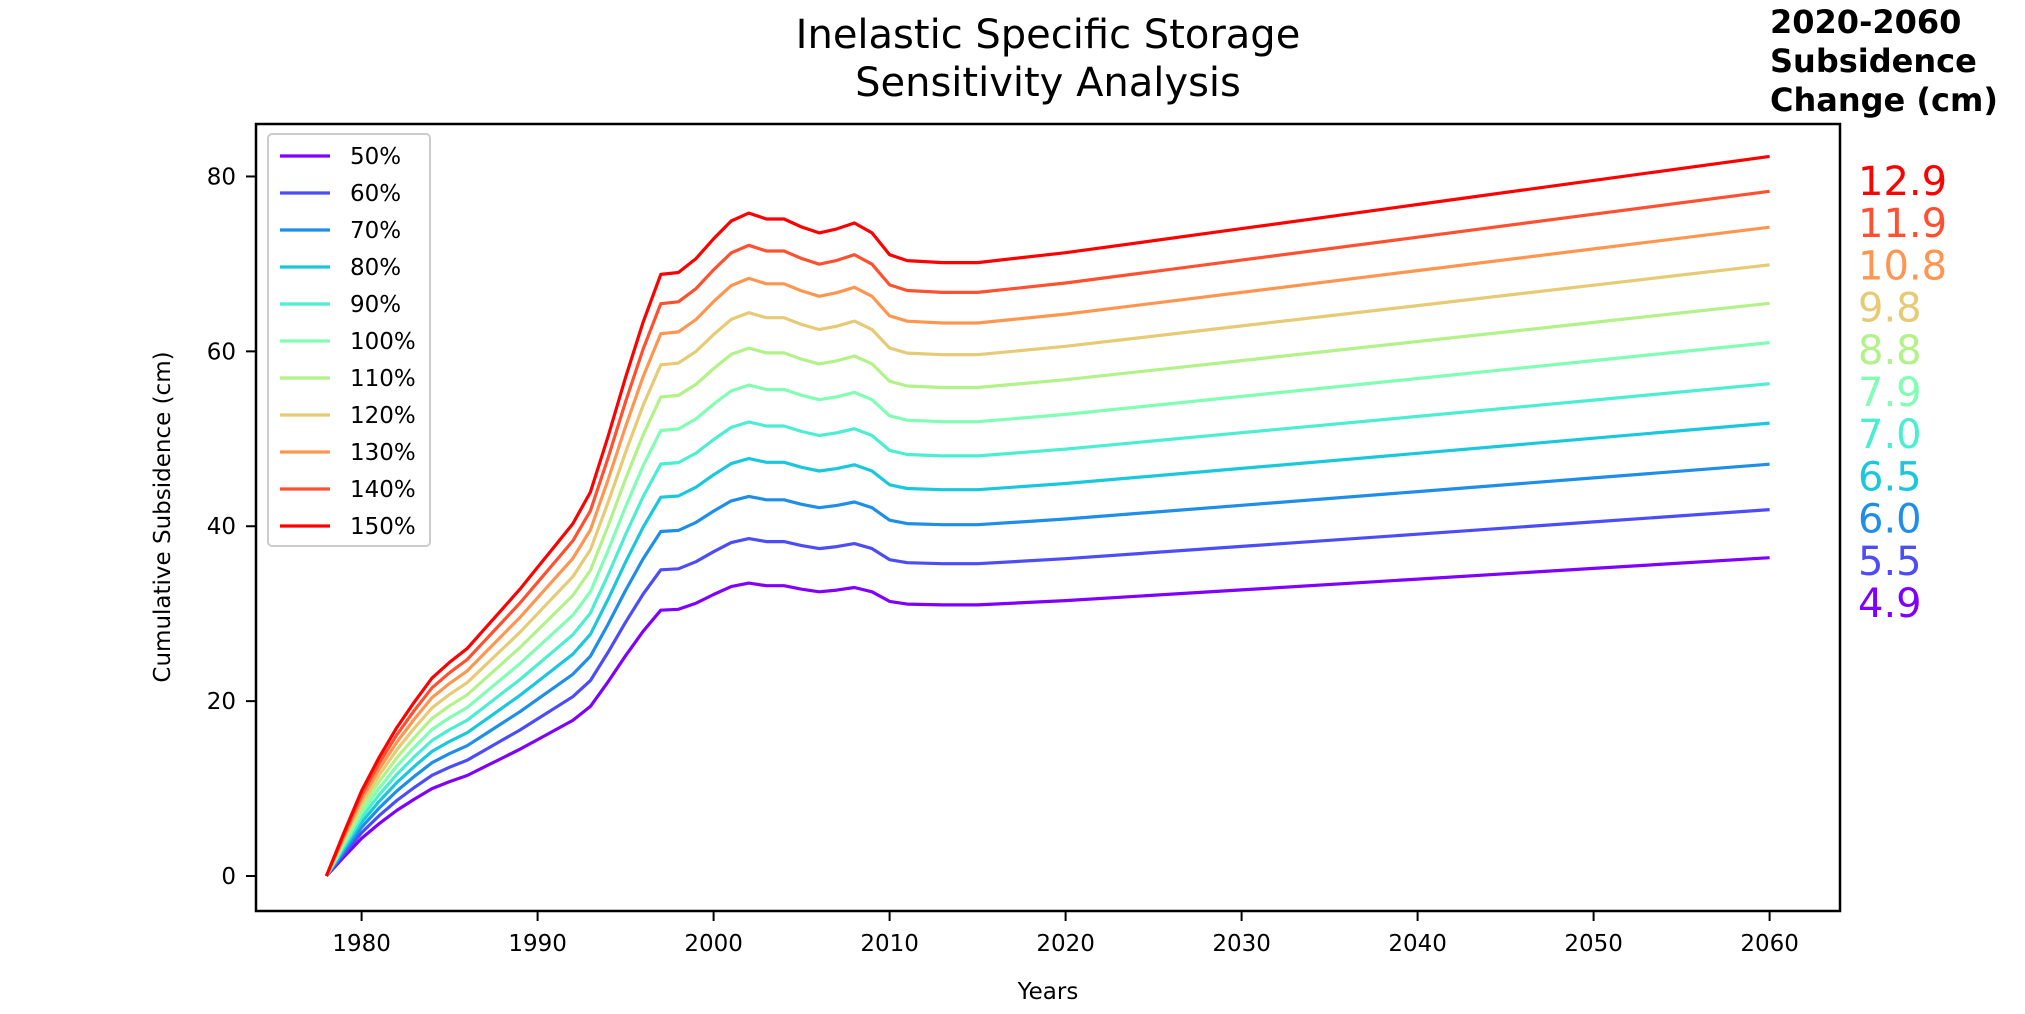  What do you see at coordinates (375, 194) in the screenshot?
I see `legend-entry-label: 60%` at bounding box center [375, 194].